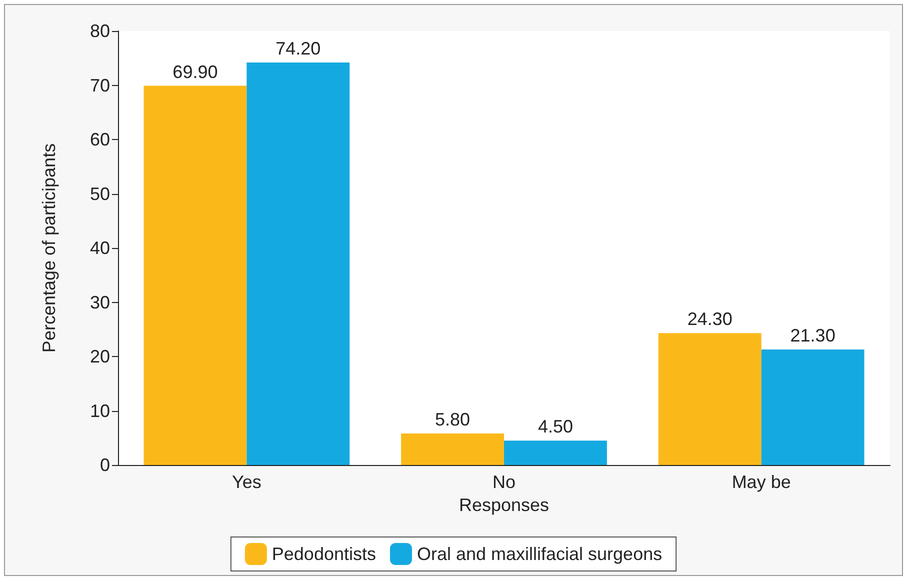  Describe the element at coordinates (324, 554) in the screenshot. I see `legend-label: Pedodontists` at that location.